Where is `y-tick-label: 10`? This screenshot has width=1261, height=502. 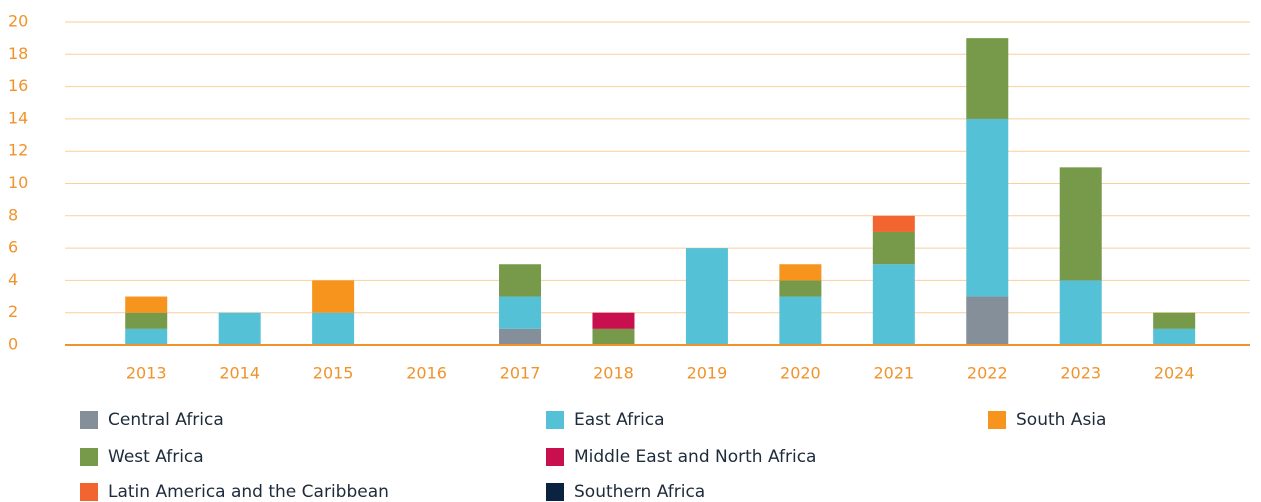 y-tick-label: 10 is located at coordinates (18, 182).